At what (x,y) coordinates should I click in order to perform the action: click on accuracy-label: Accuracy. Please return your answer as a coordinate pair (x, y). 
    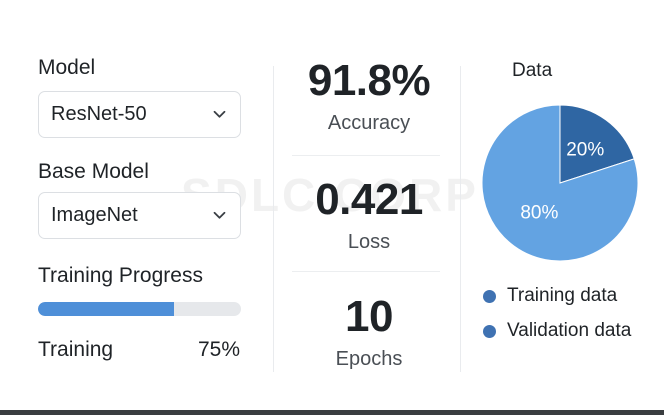
    Looking at the image, I should click on (369, 123).